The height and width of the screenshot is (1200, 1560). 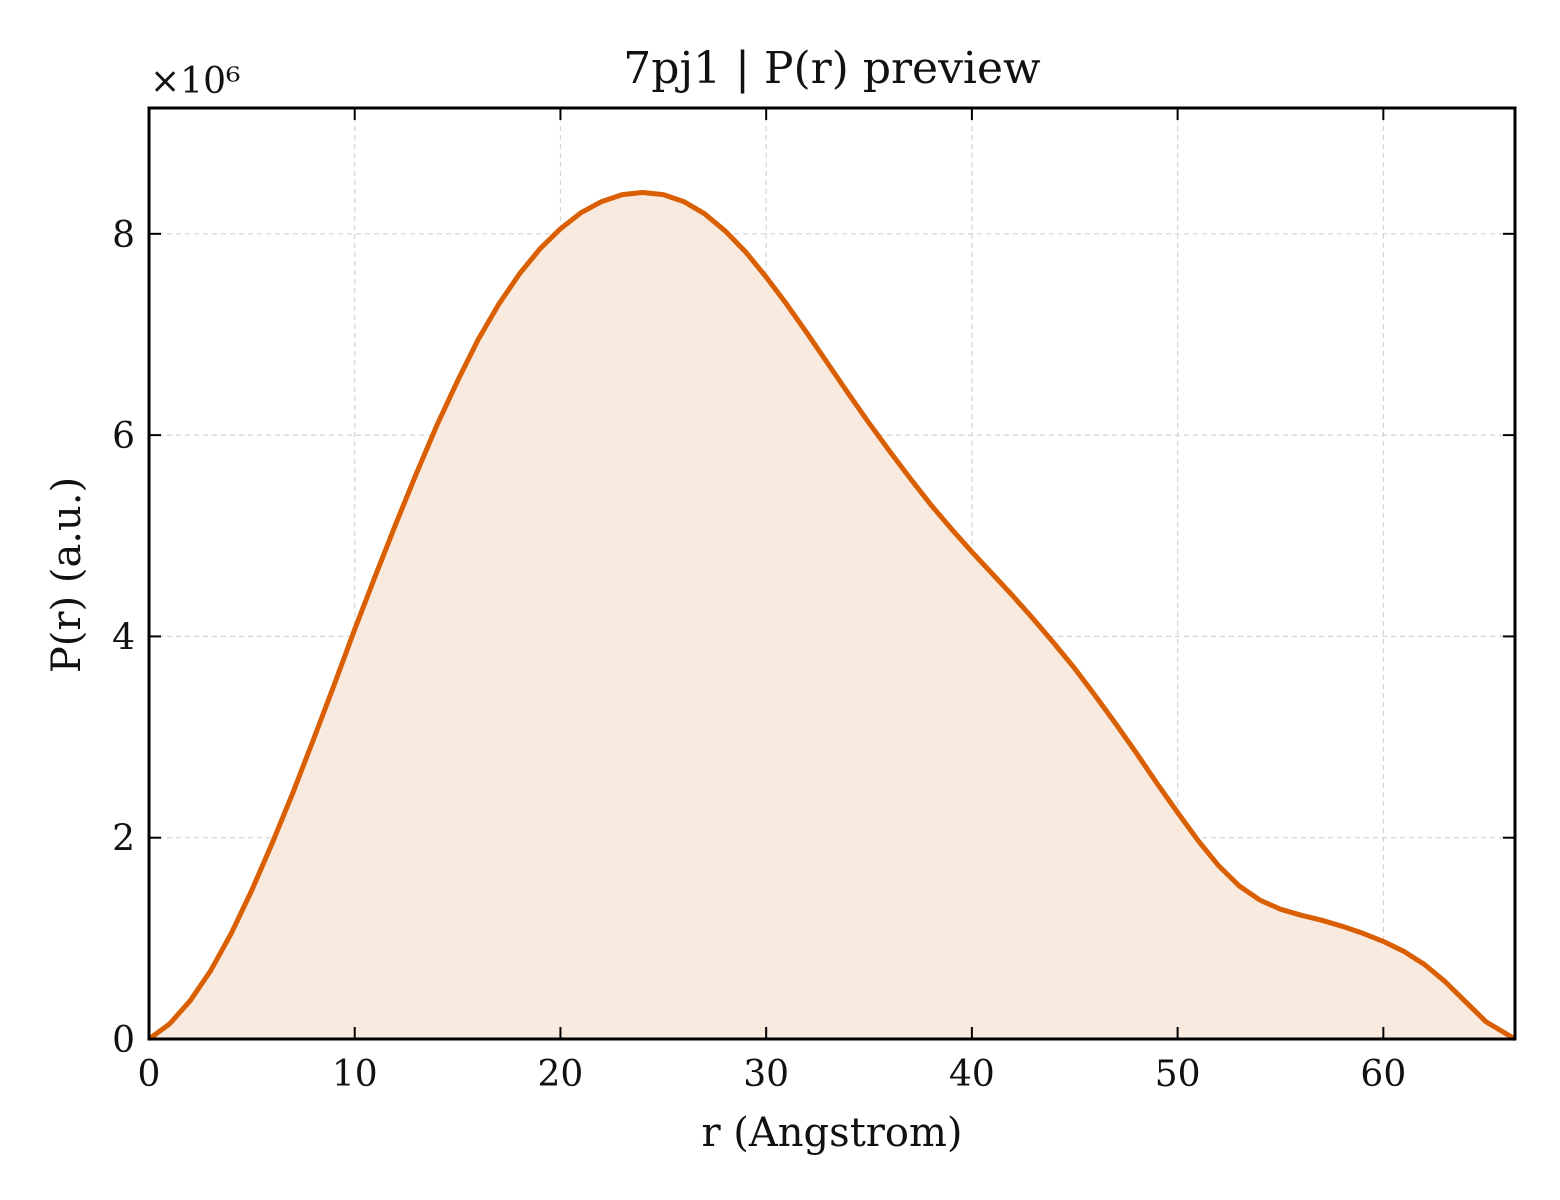 I want to click on x-tick-label: 0, so click(x=149, y=1074).